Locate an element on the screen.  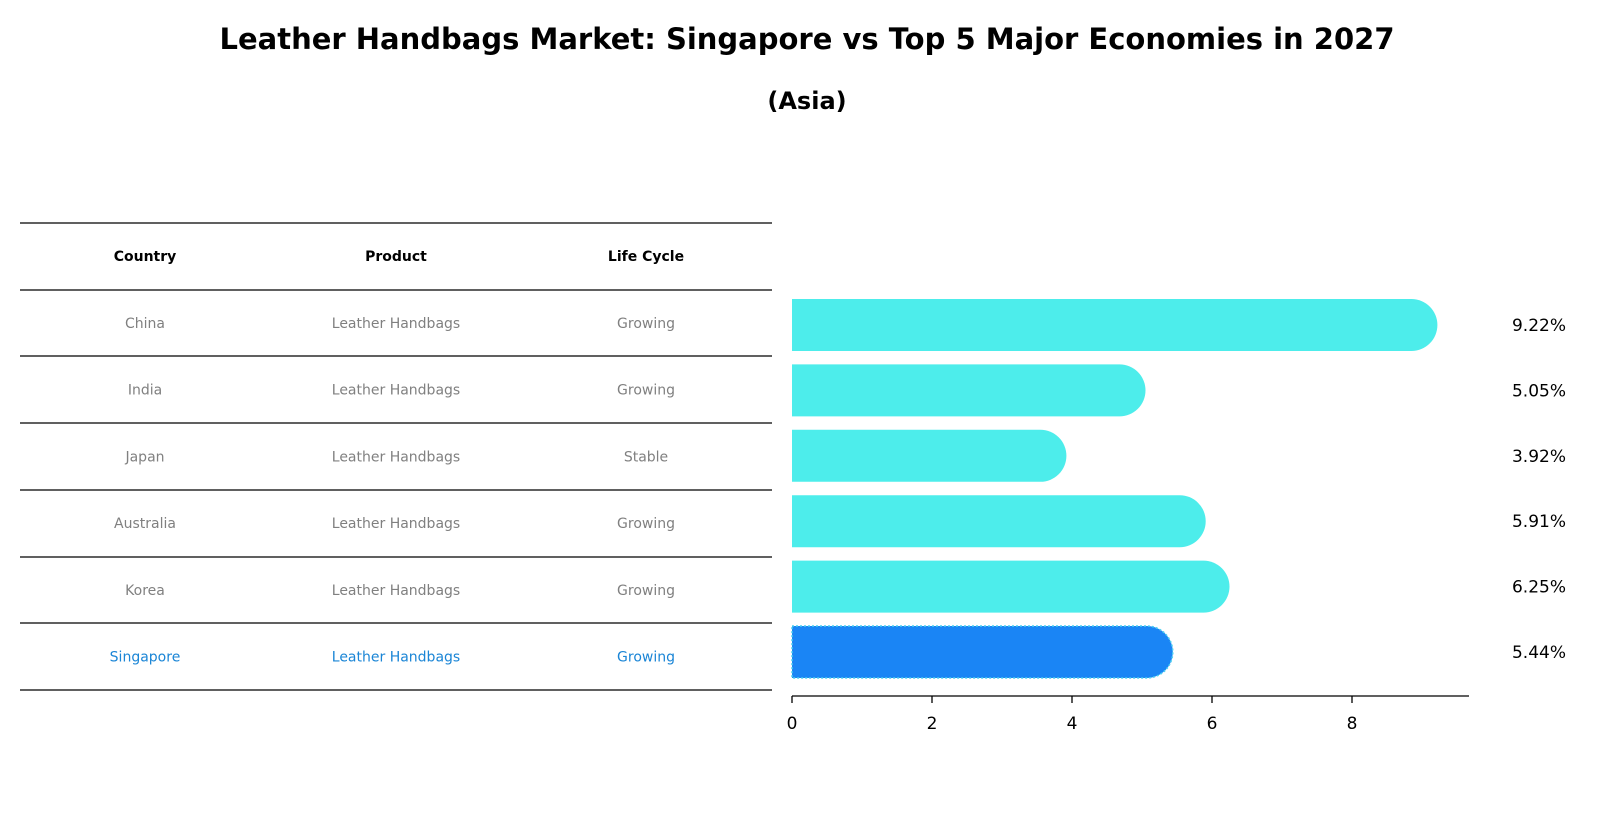
bar-korea is located at coordinates (1011, 586).